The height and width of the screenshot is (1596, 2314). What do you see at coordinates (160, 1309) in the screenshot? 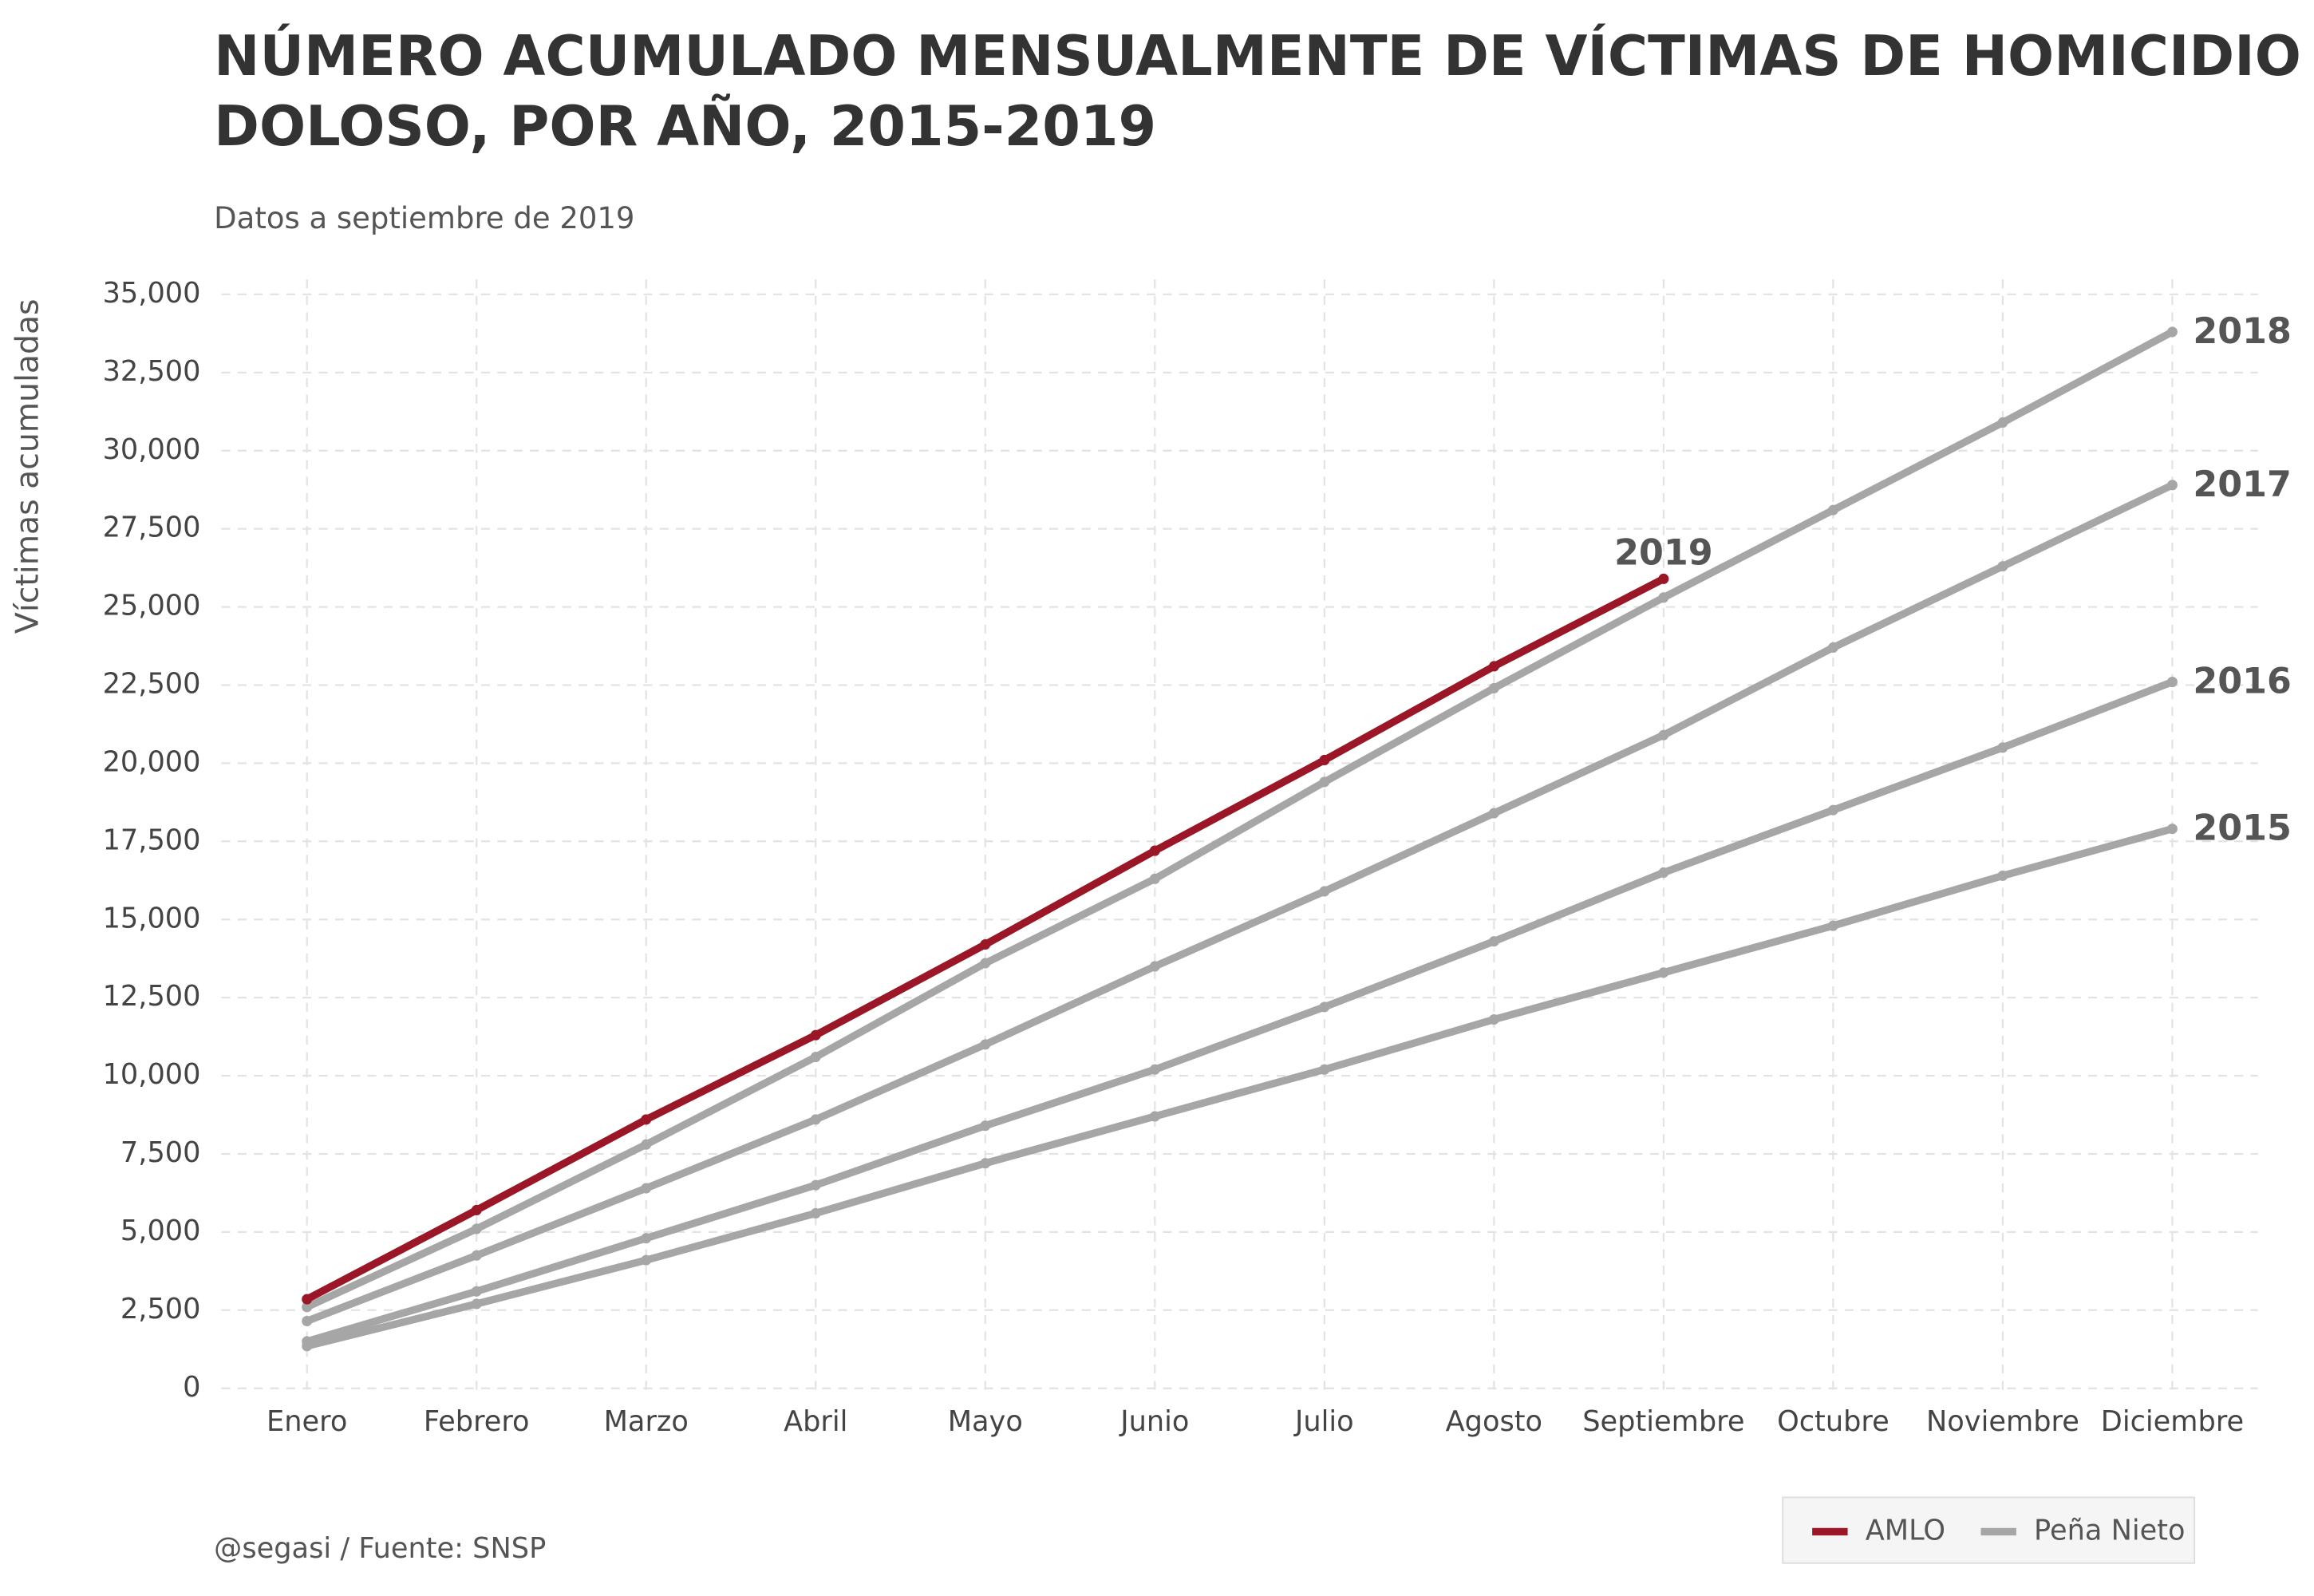
I see `y-tick-label: 2,500` at bounding box center [160, 1309].